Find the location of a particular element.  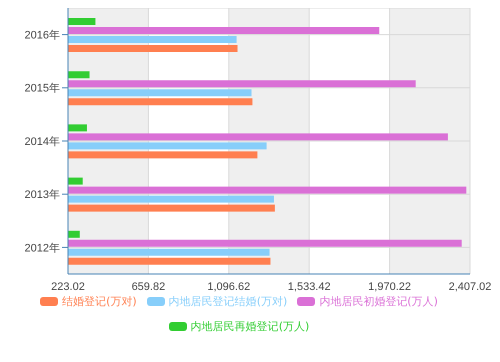

x-tick-label: 1,096.62 is located at coordinates (228, 286).